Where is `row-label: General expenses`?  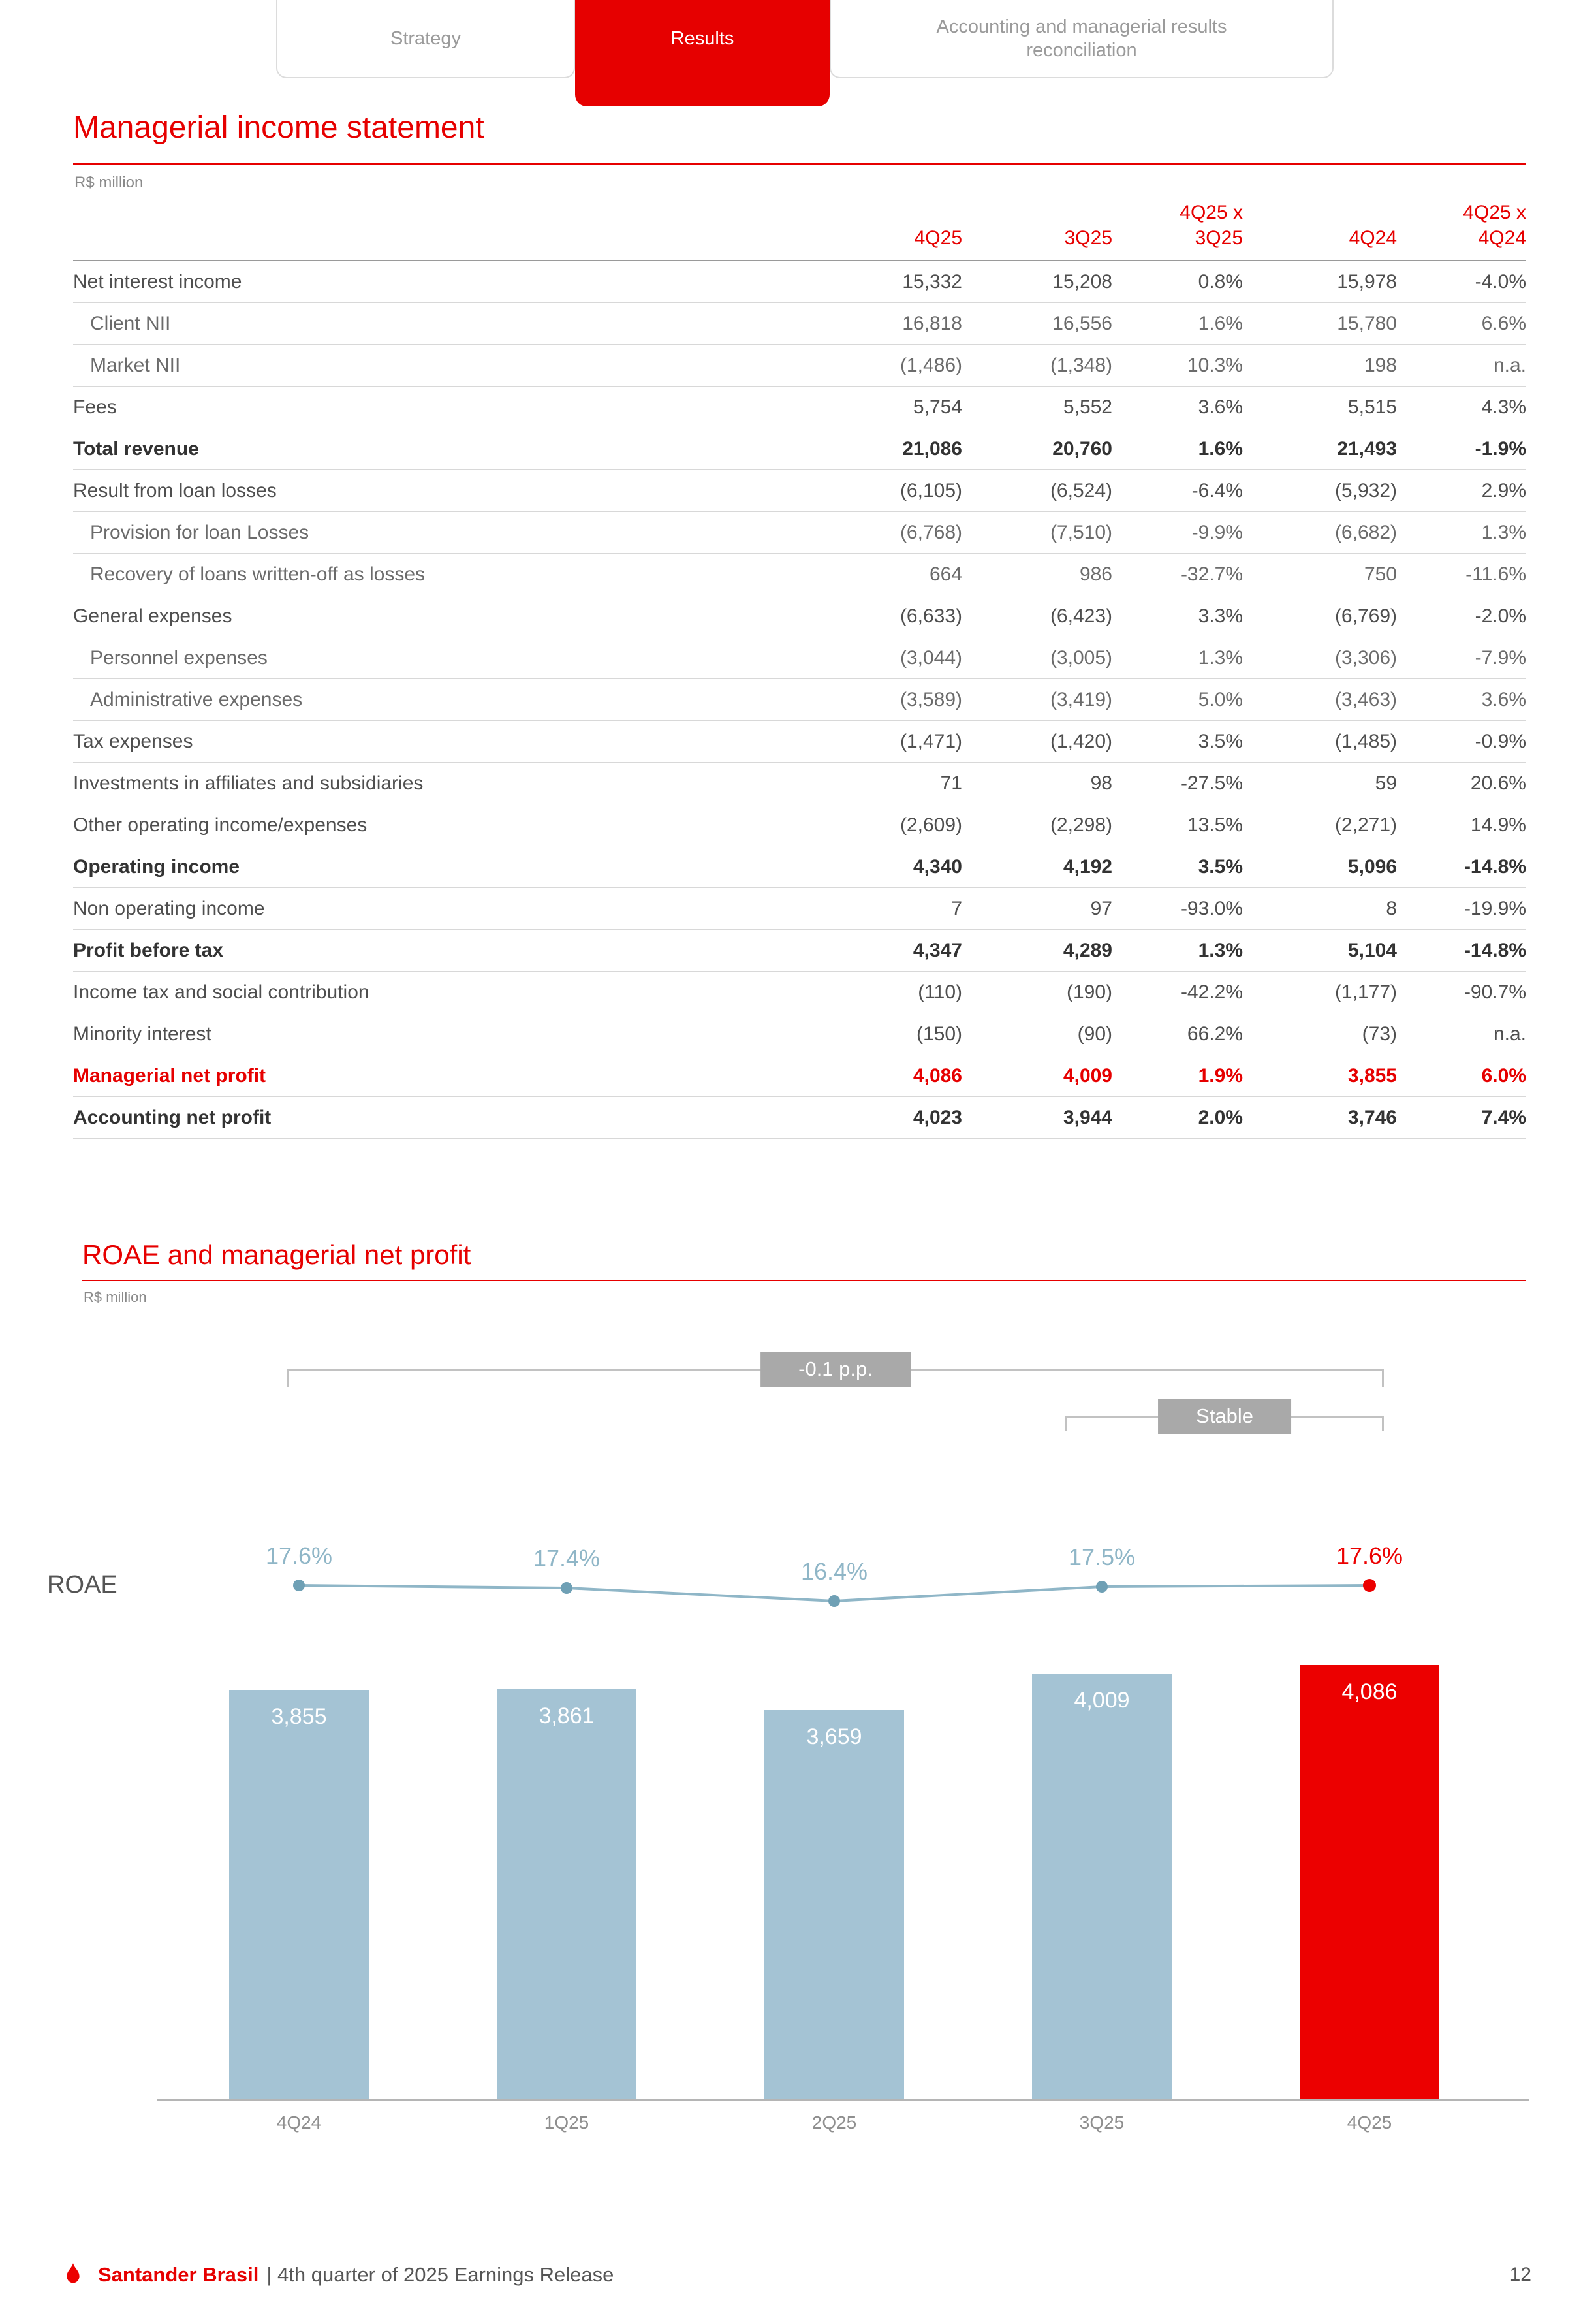
row-label: General expenses is located at coordinates (152, 616).